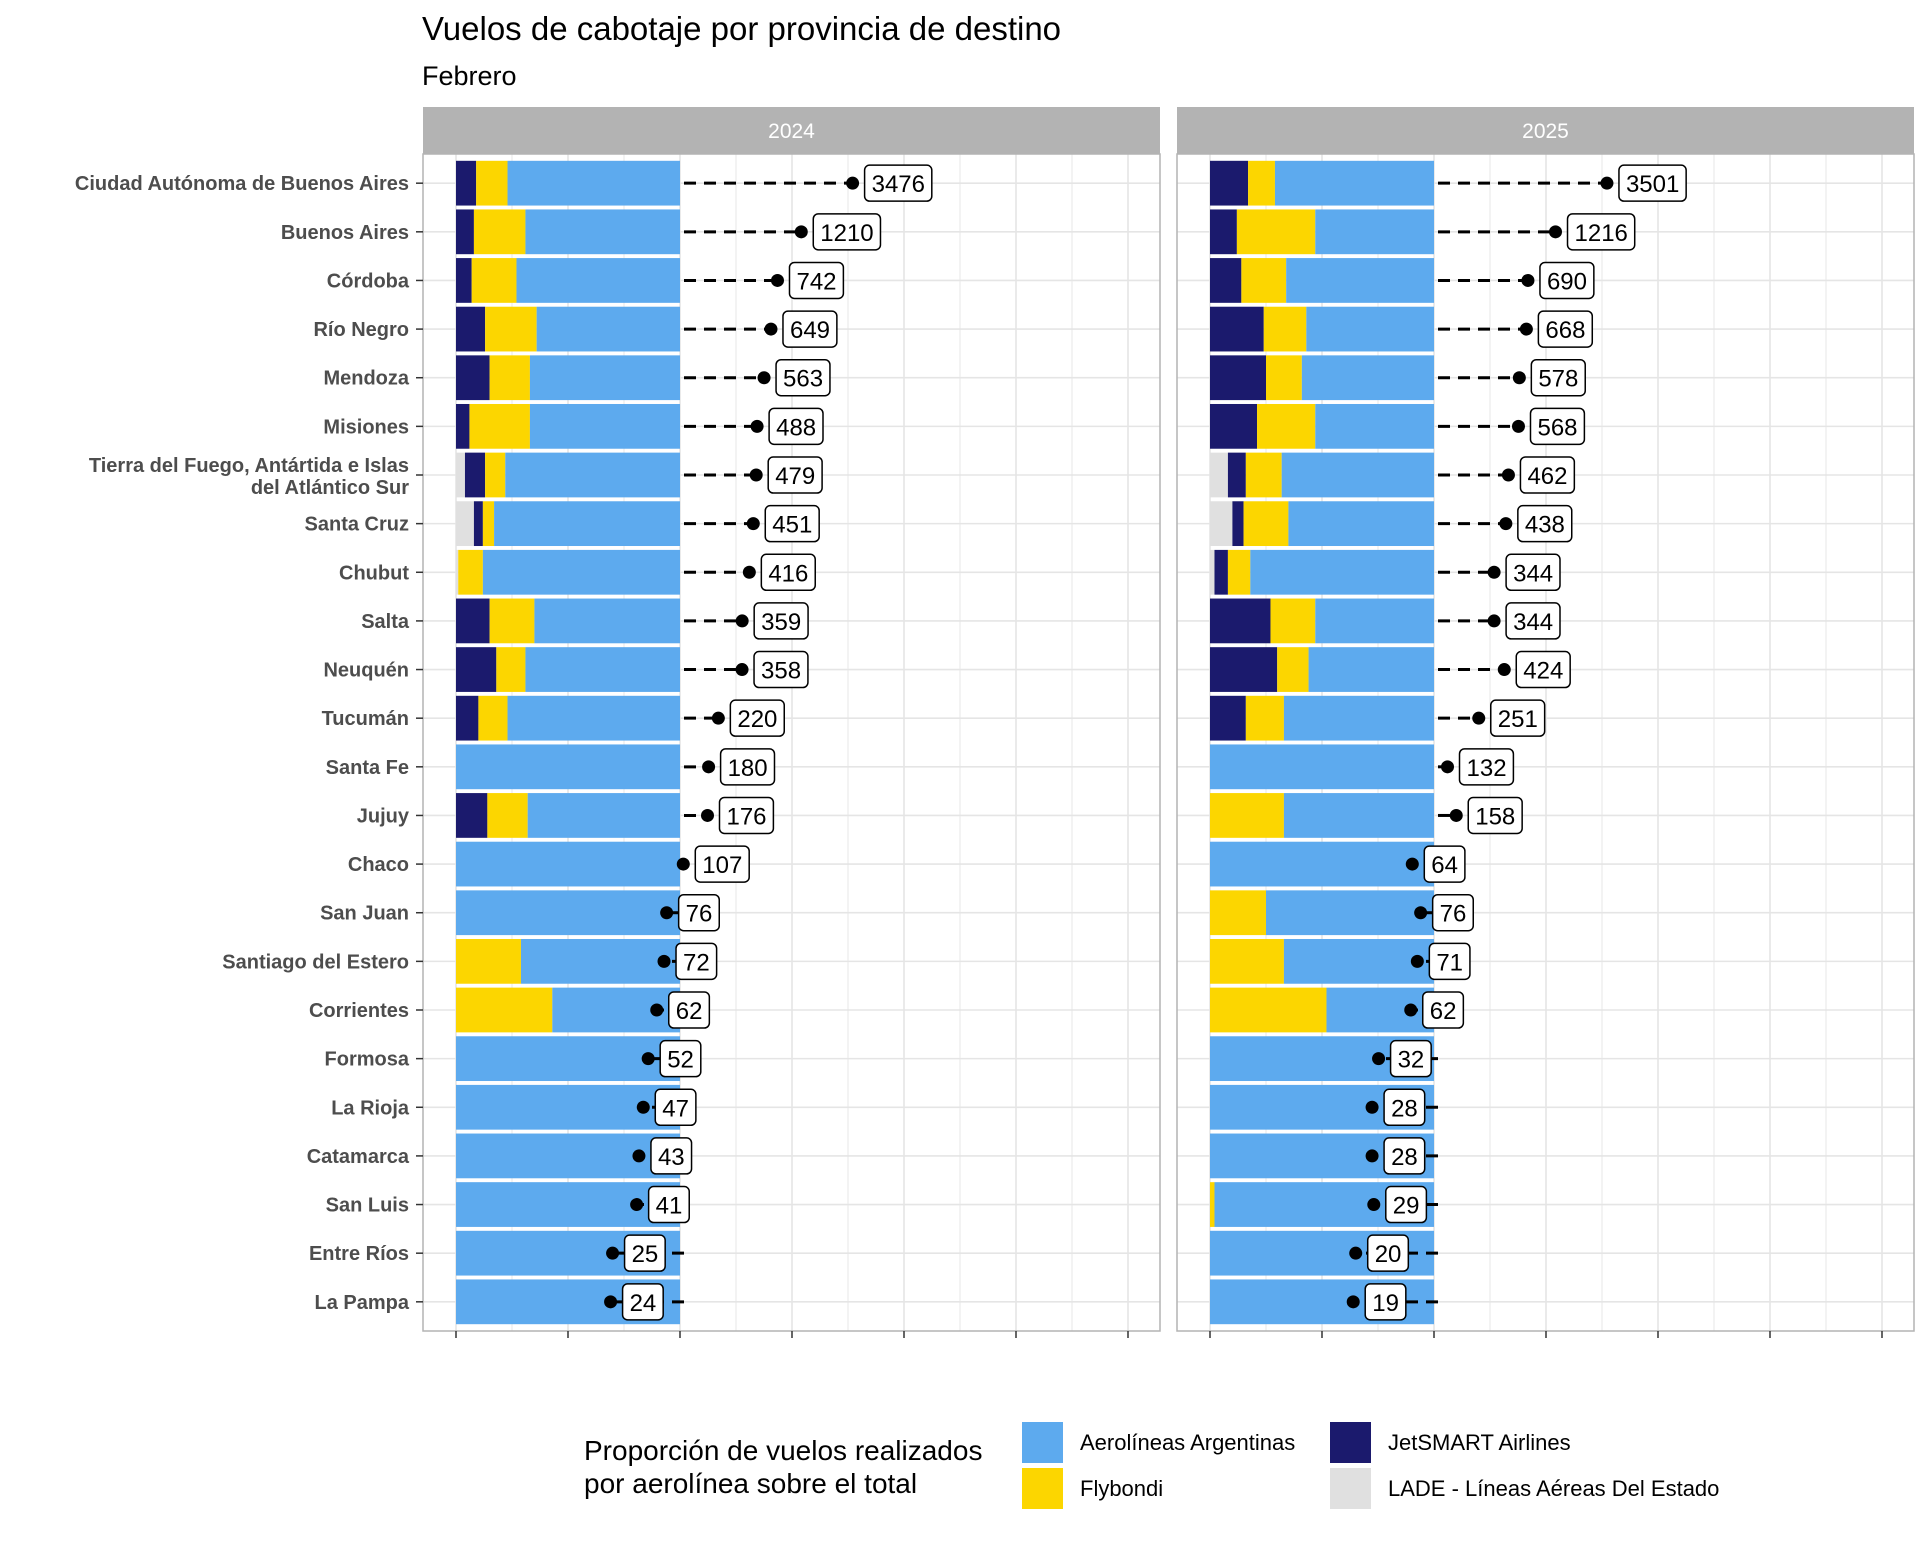 This screenshot has height=1541, width=1920. What do you see at coordinates (750, 1483) in the screenshot?
I see `legend-title-line2: por aerolínea sobre el total` at bounding box center [750, 1483].